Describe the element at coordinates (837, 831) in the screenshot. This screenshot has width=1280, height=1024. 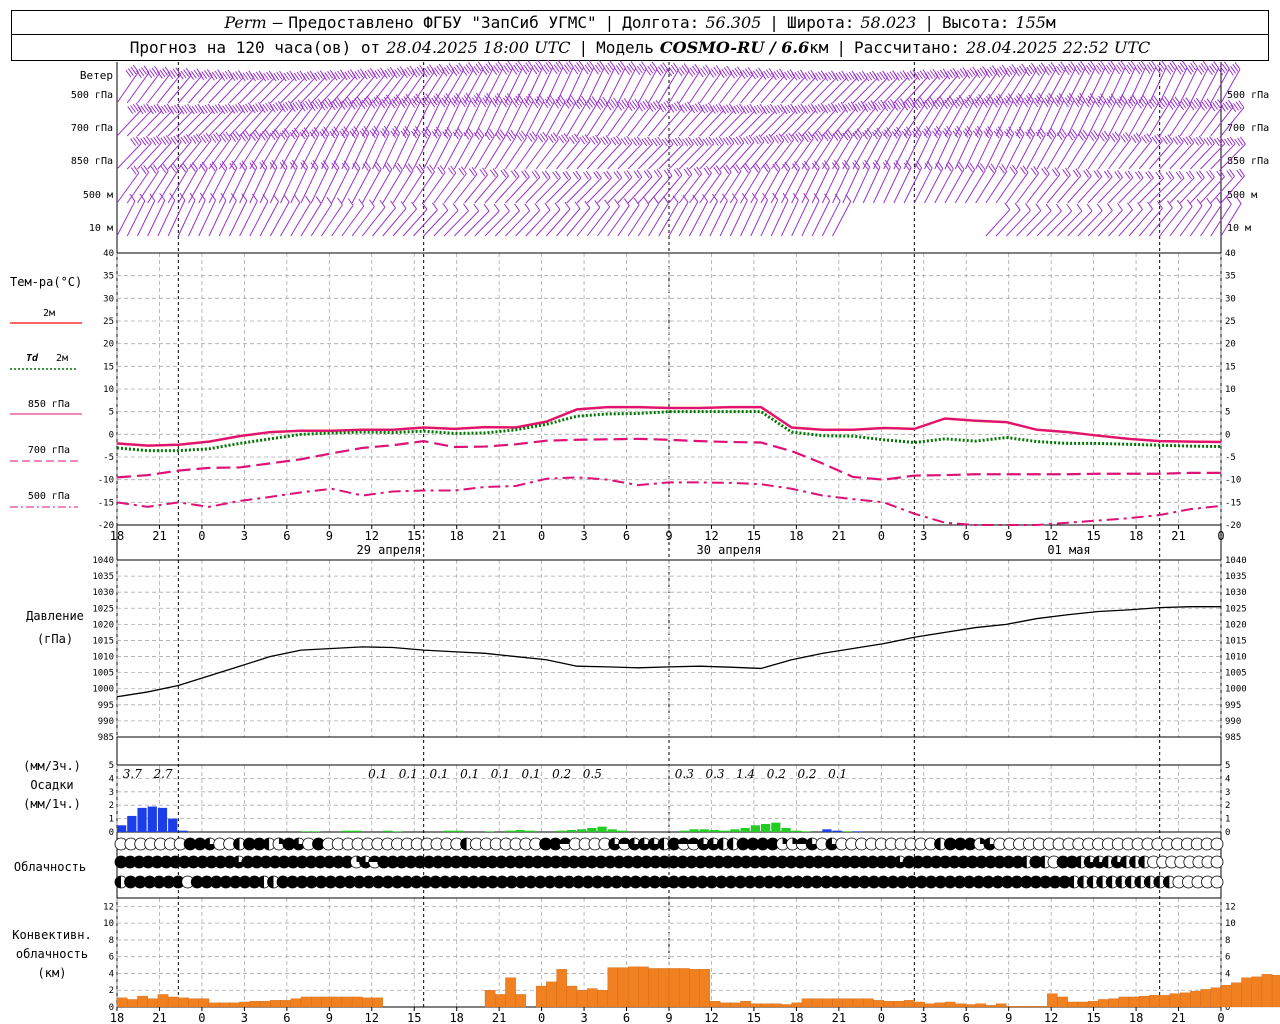
I see `precip-bar-rain` at that location.